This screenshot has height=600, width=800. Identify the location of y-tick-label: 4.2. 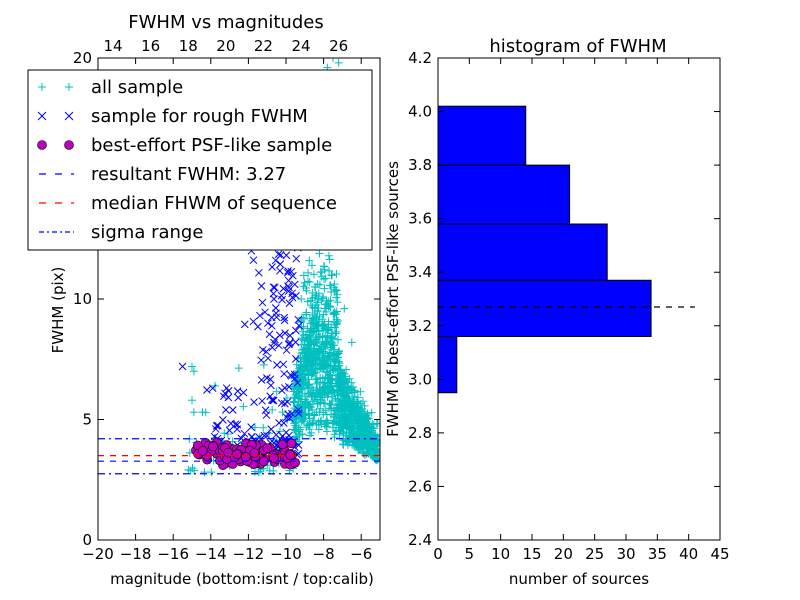
(420, 58).